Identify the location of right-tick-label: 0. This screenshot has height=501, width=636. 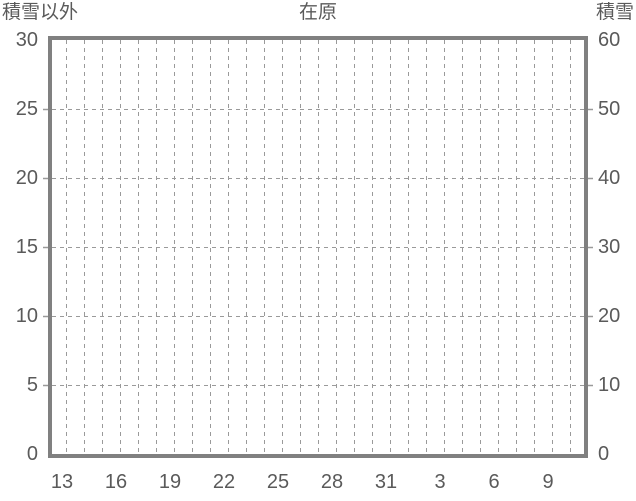
(604, 454).